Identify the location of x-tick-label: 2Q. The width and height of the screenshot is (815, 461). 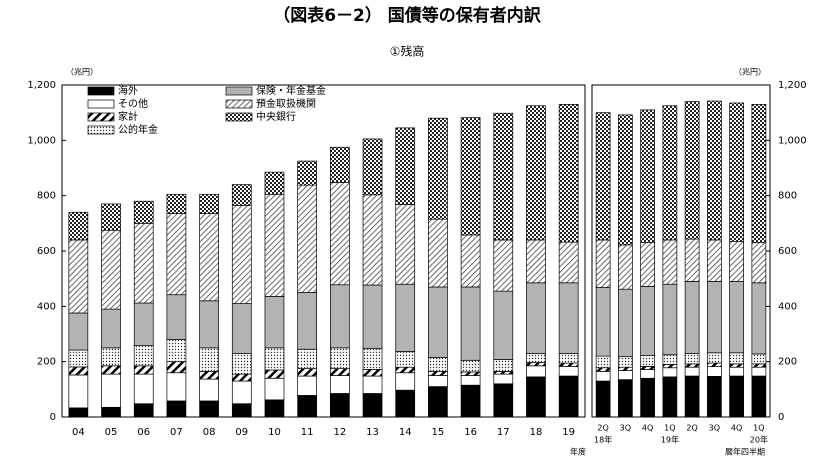
(602, 428).